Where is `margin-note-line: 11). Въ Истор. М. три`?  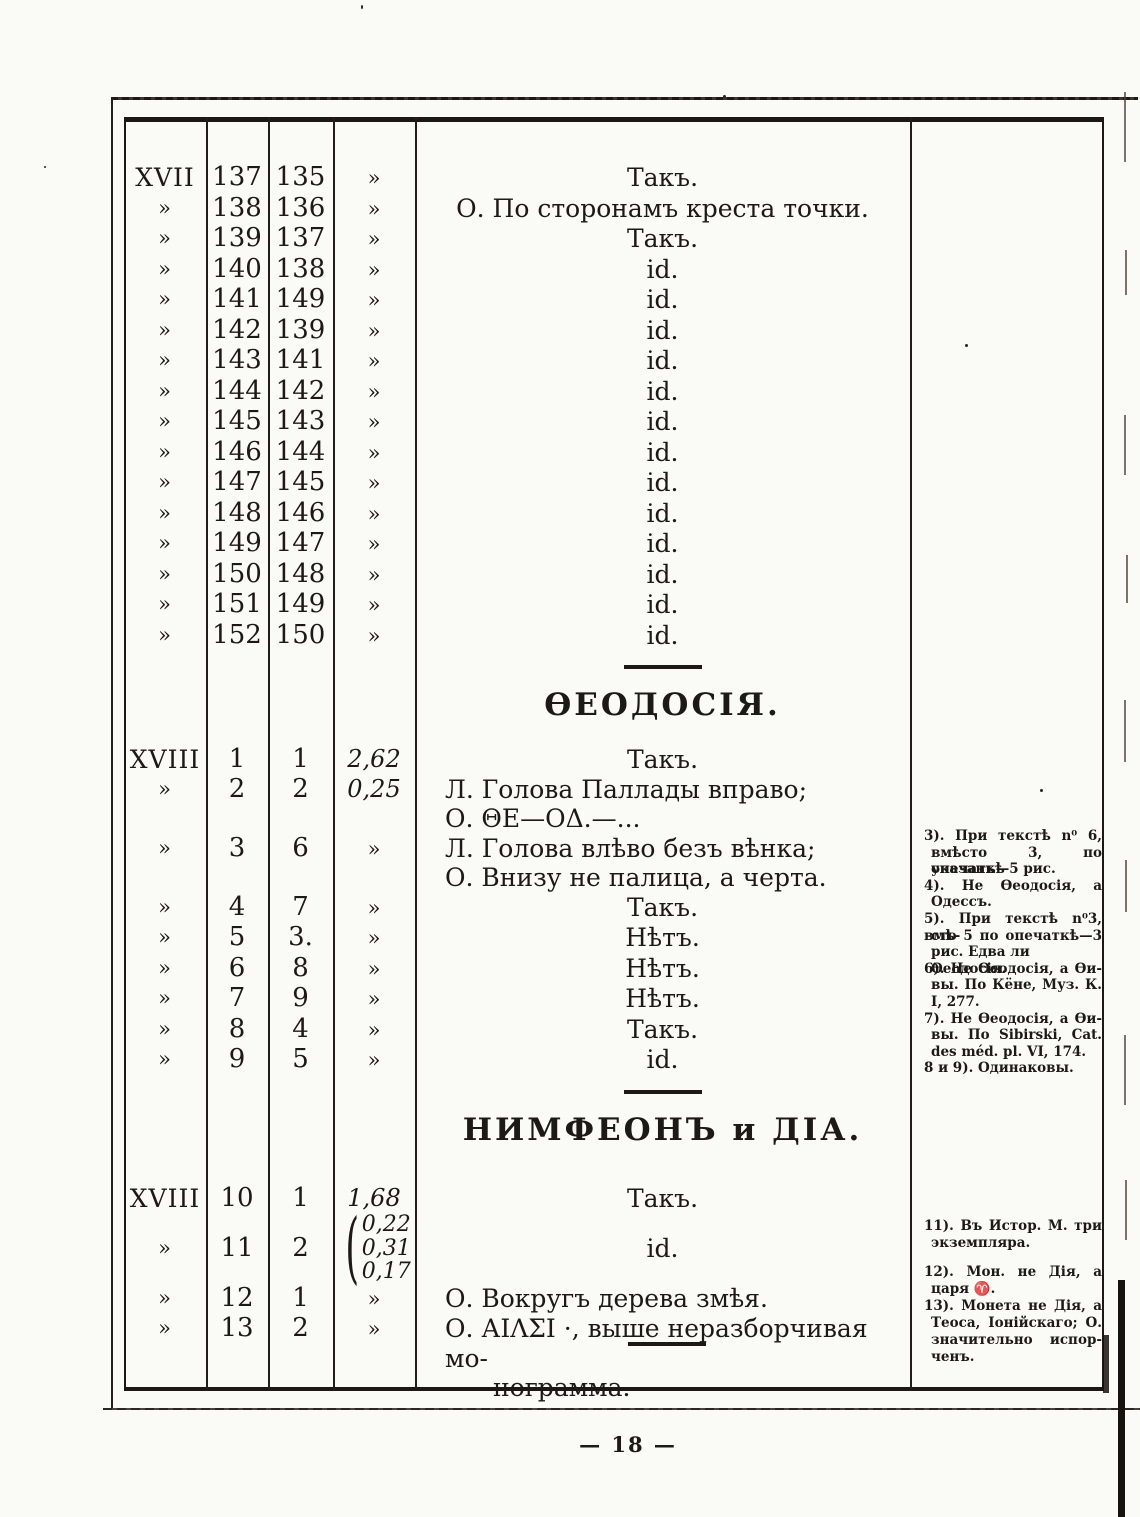 margin-note-line: 11). Въ Истор. М. три is located at coordinates (1013, 1226).